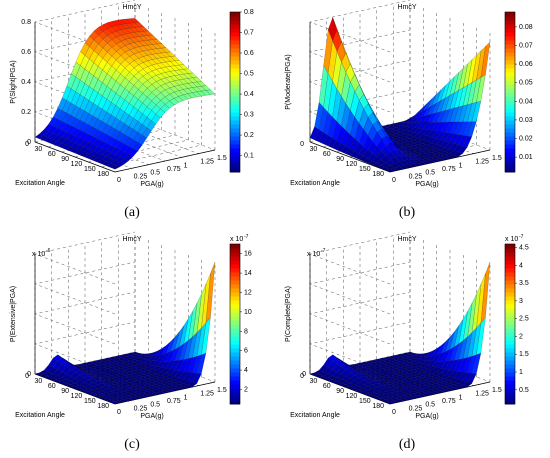  Describe the element at coordinates (26, 52) in the screenshot. I see `z-tick-label: 0.6` at that location.